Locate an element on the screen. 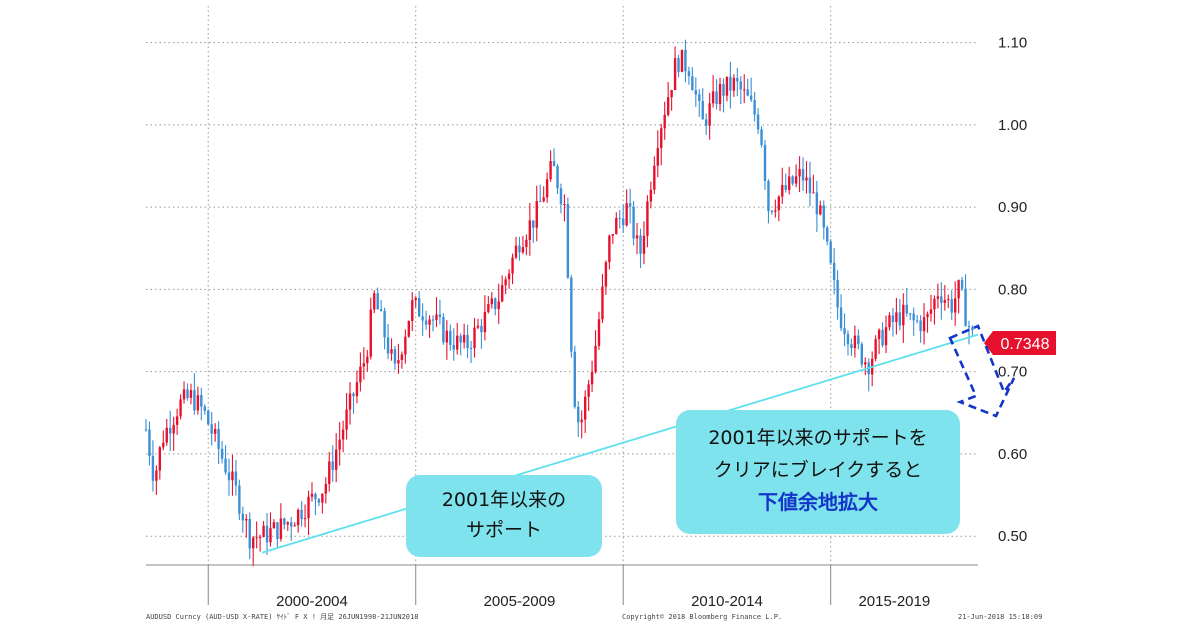 Image resolution: width=1200 pixels, height=630 pixels. x-period-label: 2005-2009 is located at coordinates (520, 601).